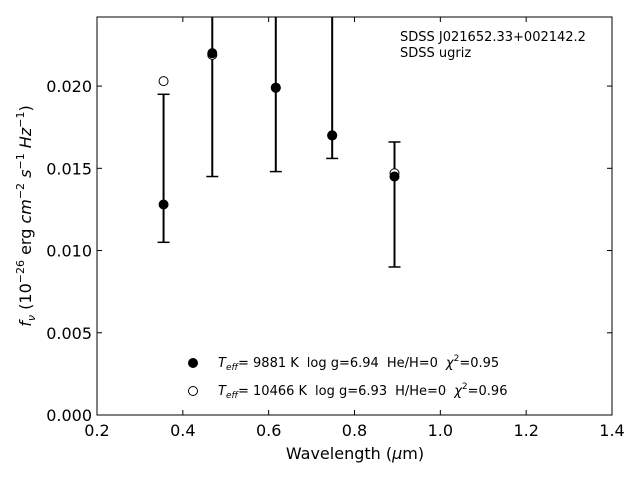  What do you see at coordinates (525, 430) in the screenshot?
I see `x-tick-label: 1.2` at bounding box center [525, 430].